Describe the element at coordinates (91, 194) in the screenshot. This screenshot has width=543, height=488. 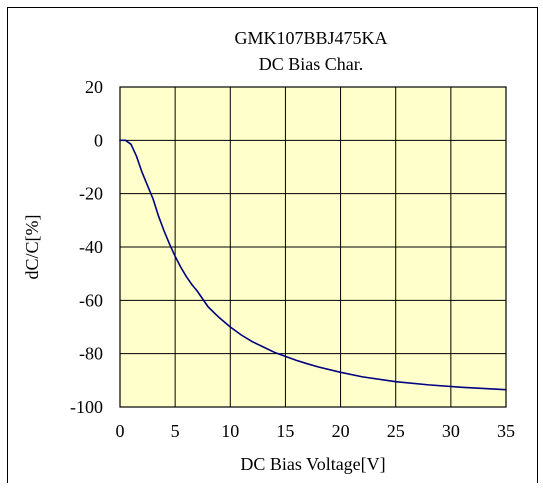
I see `y-tick-label: -20` at that location.